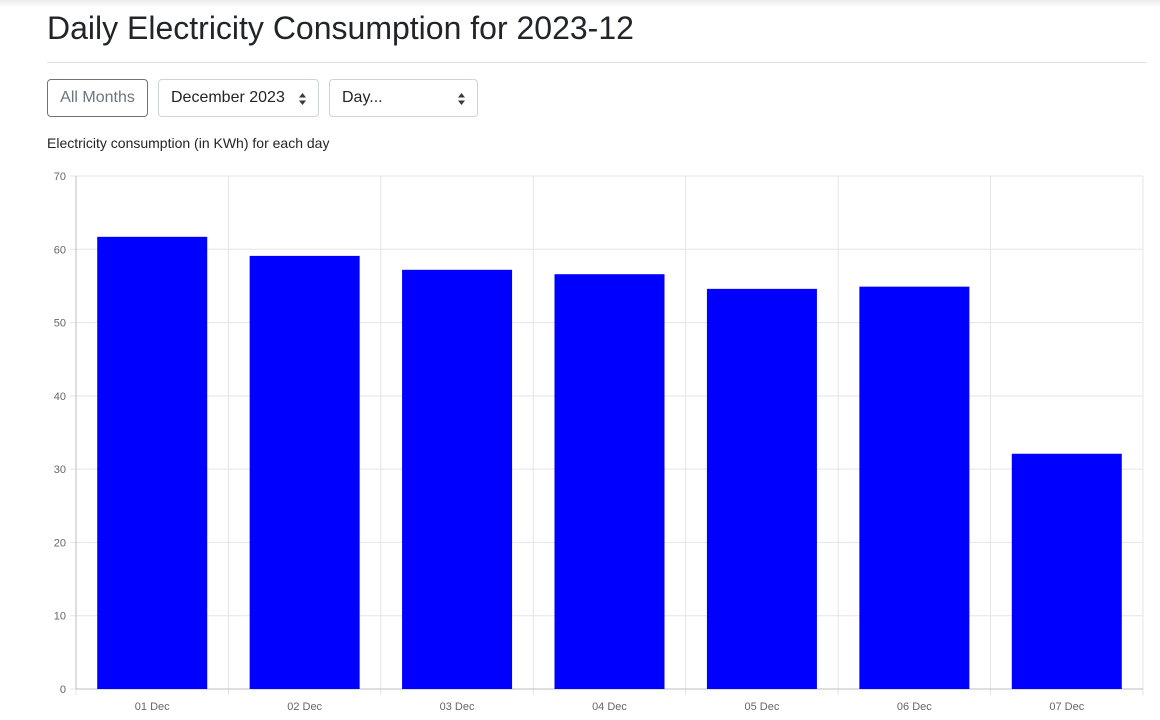 The height and width of the screenshot is (720, 1160). What do you see at coordinates (228, 97) in the screenshot?
I see `month-select-value: December 2023` at bounding box center [228, 97].